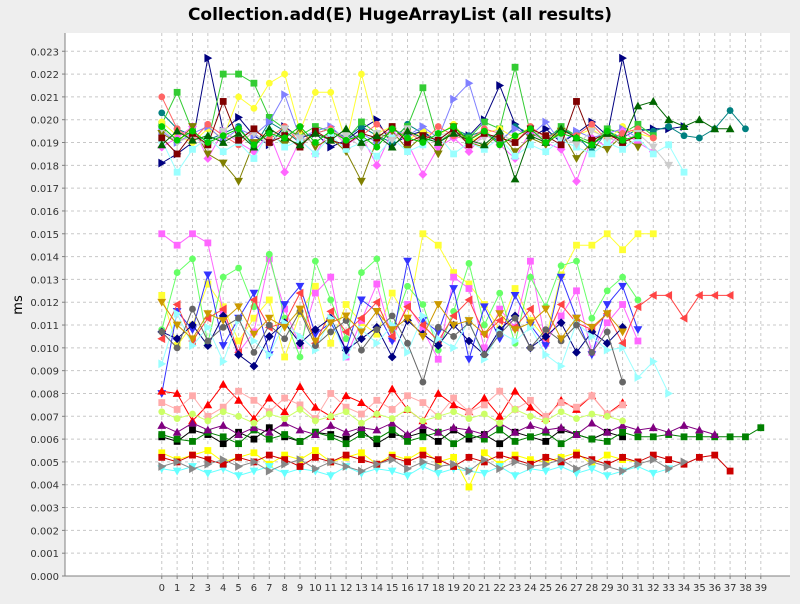 This screenshot has width=800, height=604. Describe the element at coordinates (44, 258) in the screenshot. I see `y-tick-label: 0.014` at that location.